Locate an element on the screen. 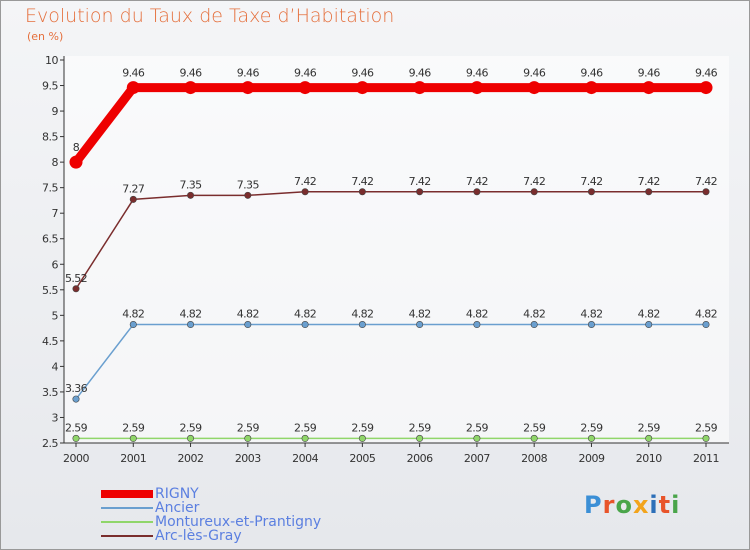 This screenshot has height=550, width=750. legend-item-montureux-et-prantigny: Montureux-et-Prantigny is located at coordinates (211, 522).